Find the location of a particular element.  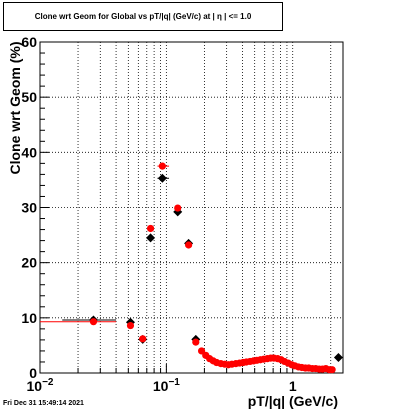

y-tick-label: 20 is located at coordinates (29, 263).